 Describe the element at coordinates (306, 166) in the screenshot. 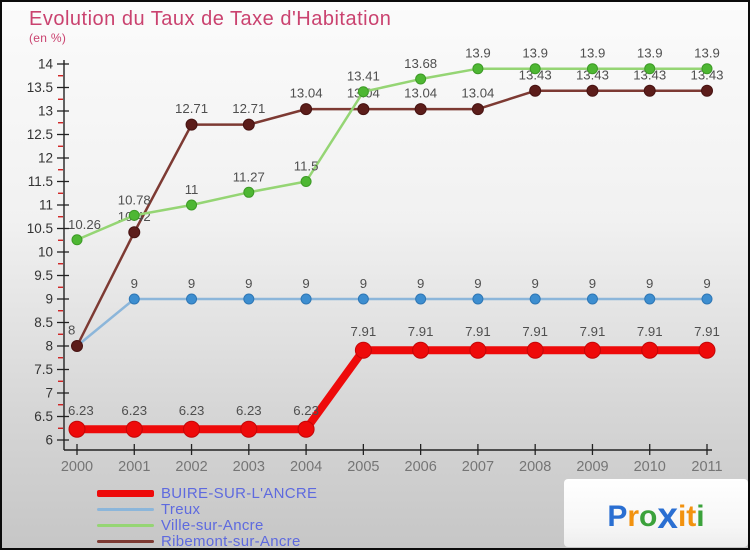

I see `data-label: 11.5` at that location.